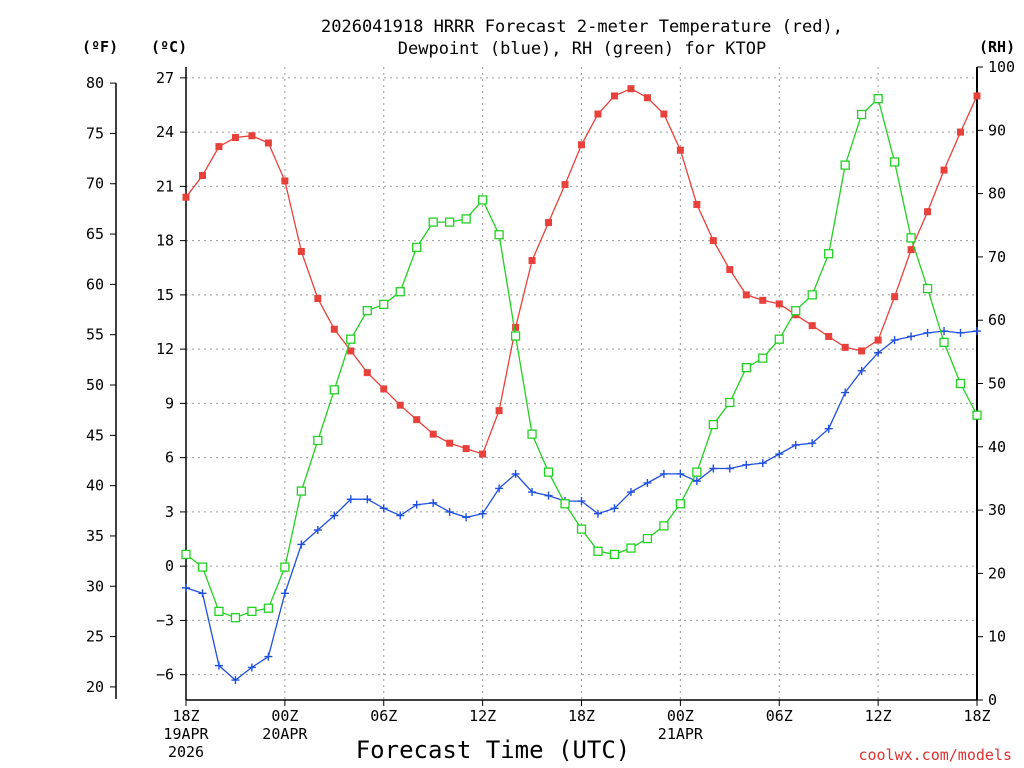 The image size is (1024, 768). Describe the element at coordinates (997, 447) in the screenshot. I see `rh-tick-label: 40` at that location.